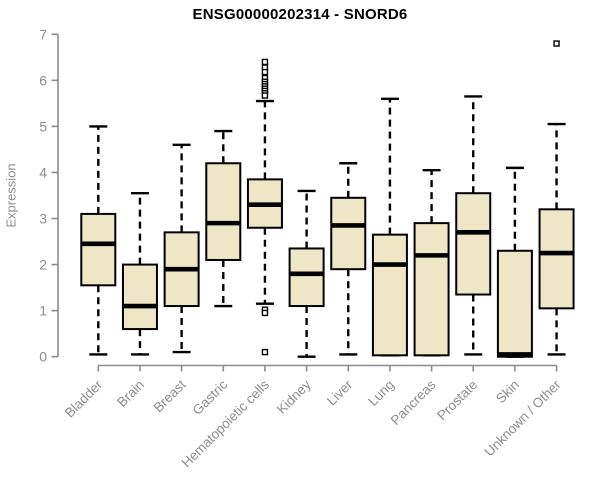  I want to click on x-tick-label-breast: Breast, so click(170, 396).